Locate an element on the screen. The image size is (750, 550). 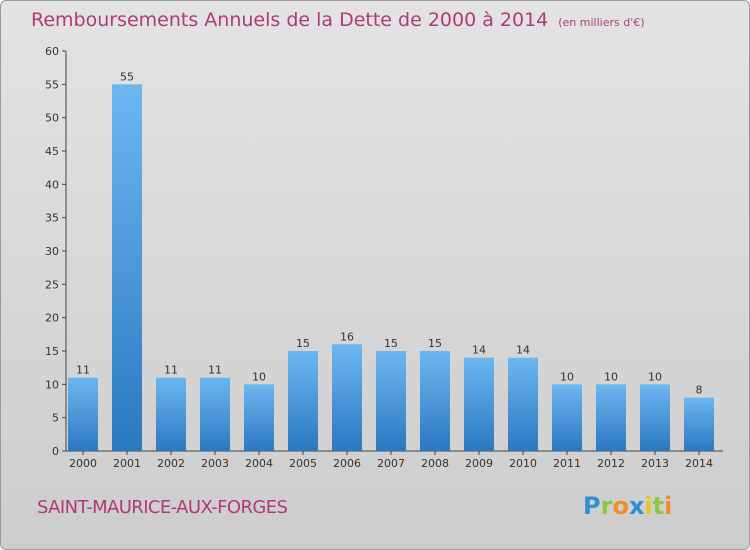
value-label-2003: 11 is located at coordinates (215, 370).